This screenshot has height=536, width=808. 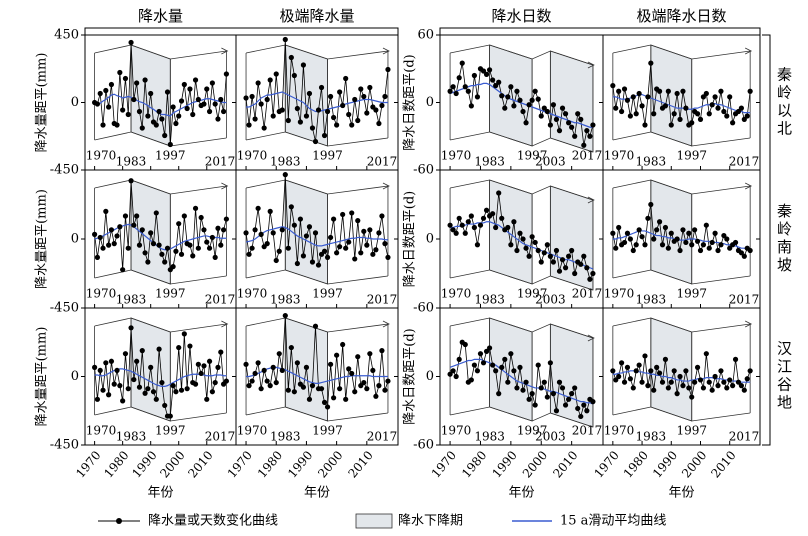 I want to click on smooth-line, so click(x=681, y=240).